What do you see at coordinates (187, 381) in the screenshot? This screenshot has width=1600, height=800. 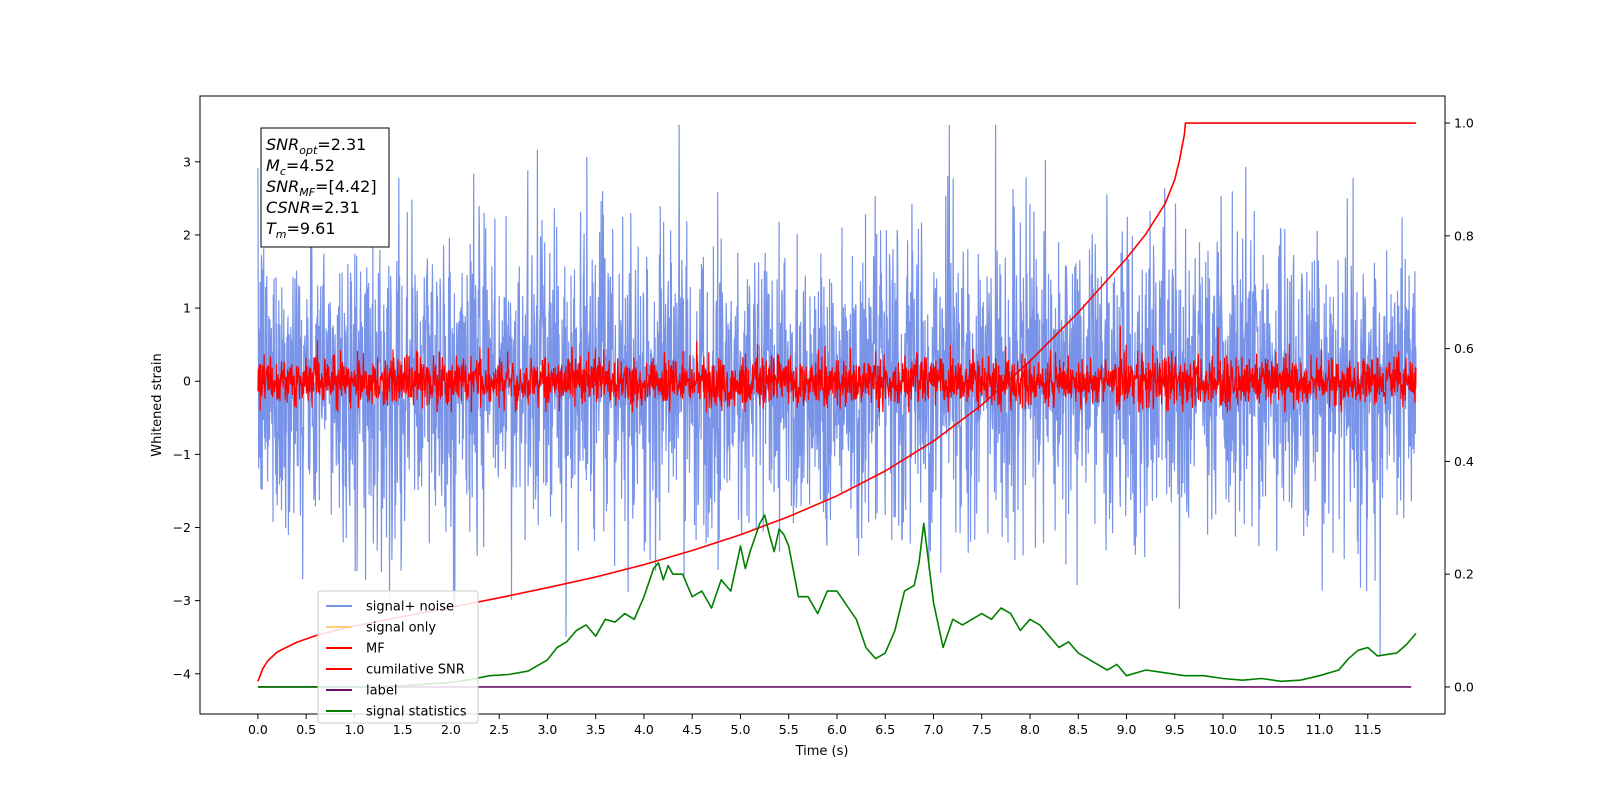 I see `y-tick-label: 0` at bounding box center [187, 381].